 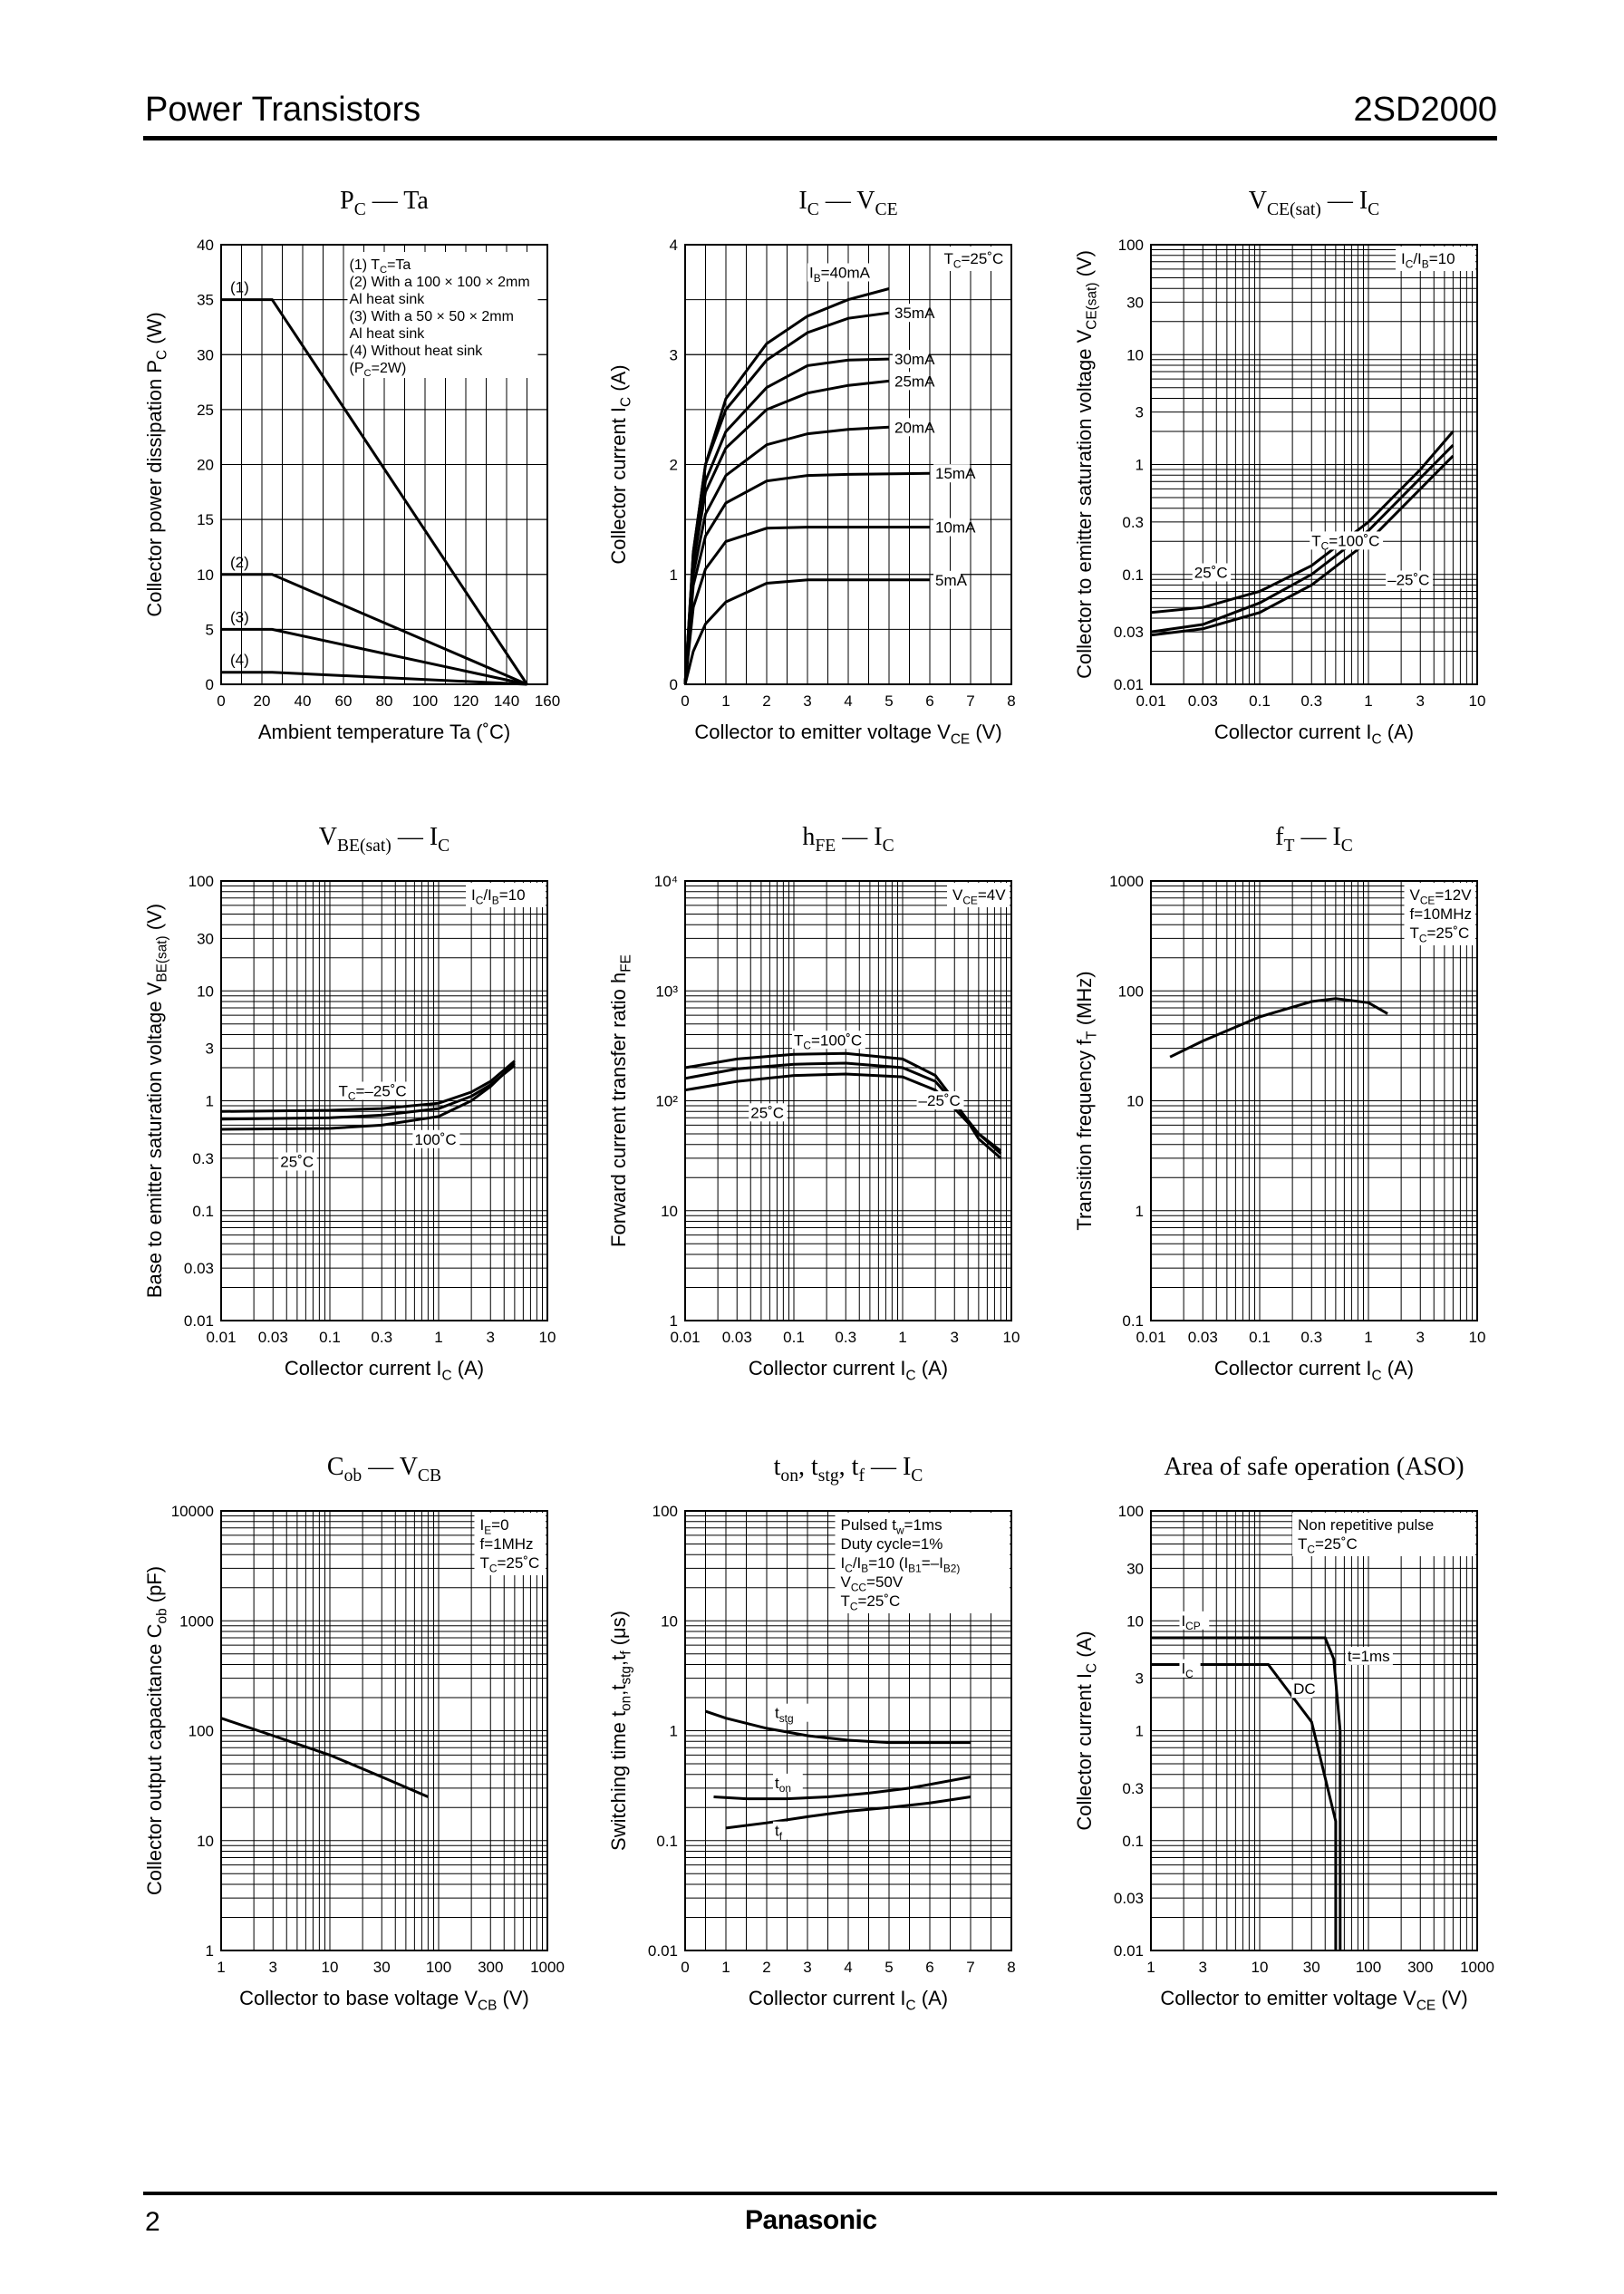 What do you see at coordinates (891, 1526) in the screenshot?
I see `note-line: Pulsed tw​=1ms` at bounding box center [891, 1526].